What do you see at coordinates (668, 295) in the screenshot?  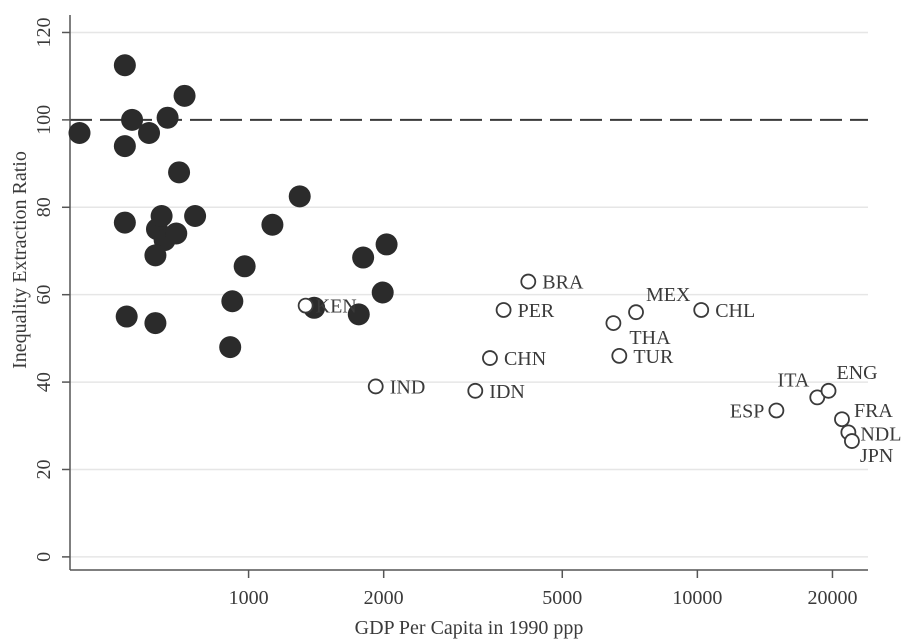 I see `point-label: MEX` at bounding box center [668, 295].